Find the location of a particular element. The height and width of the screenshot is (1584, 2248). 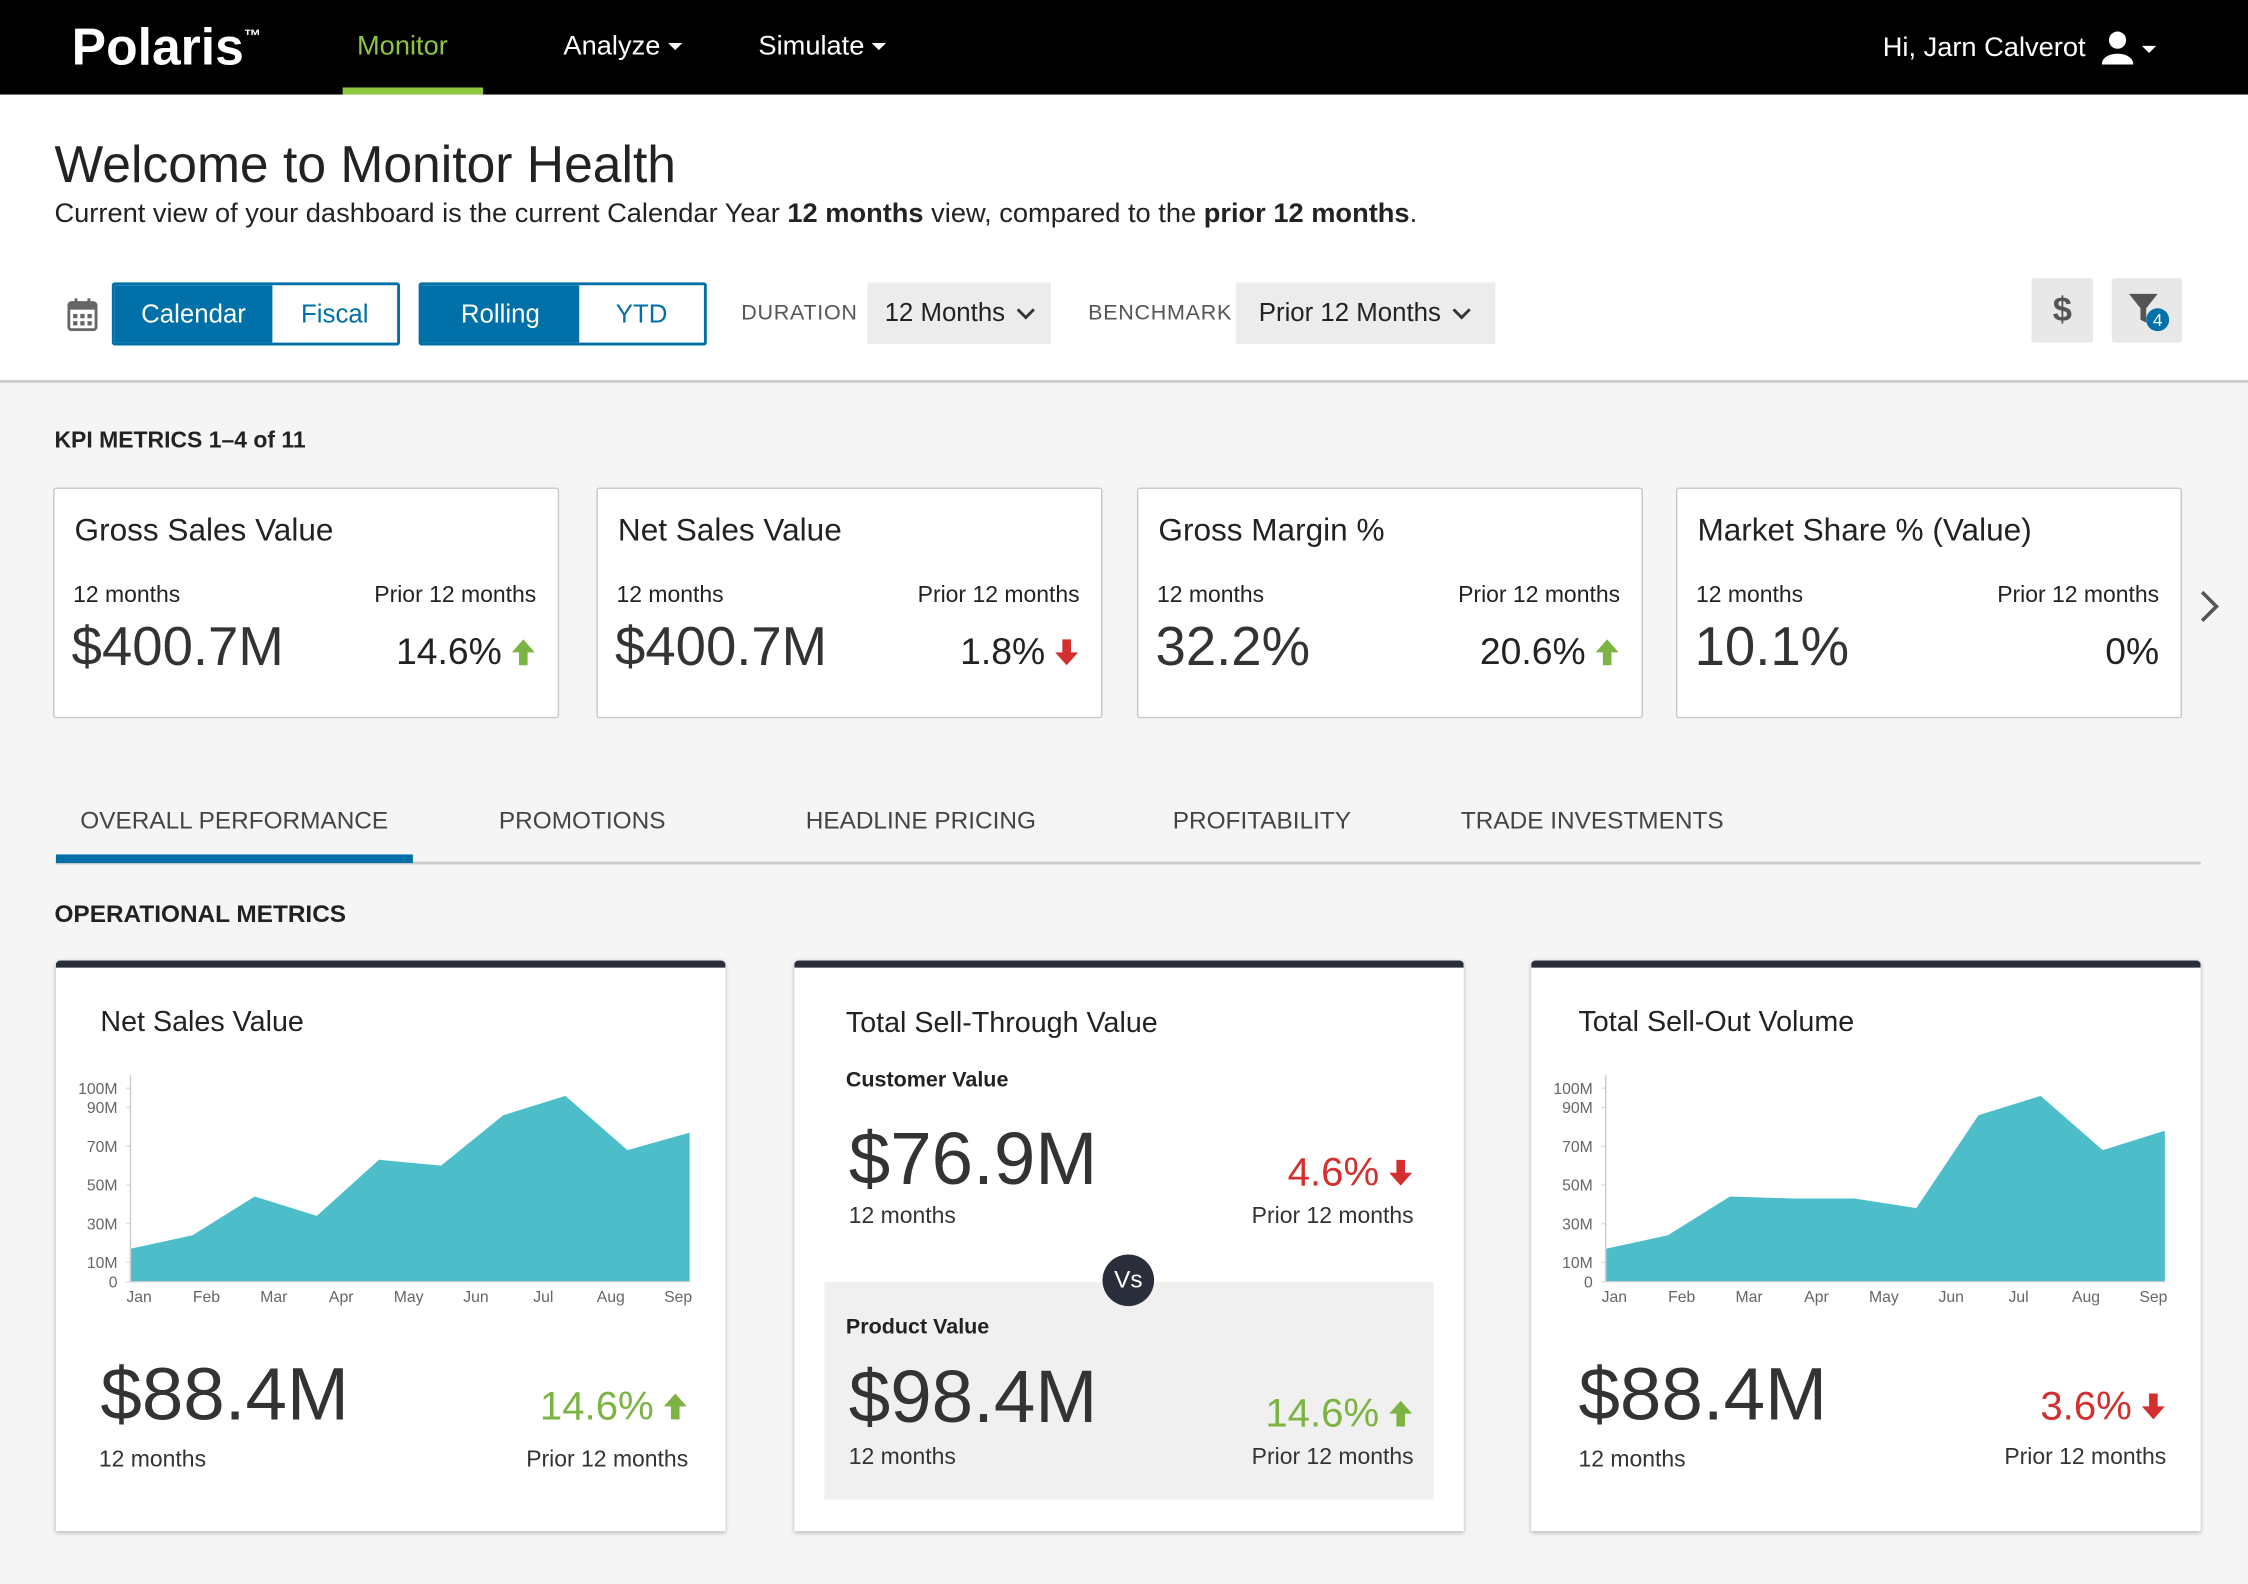

metric-delta: 14.6% is located at coordinates (614, 1406).